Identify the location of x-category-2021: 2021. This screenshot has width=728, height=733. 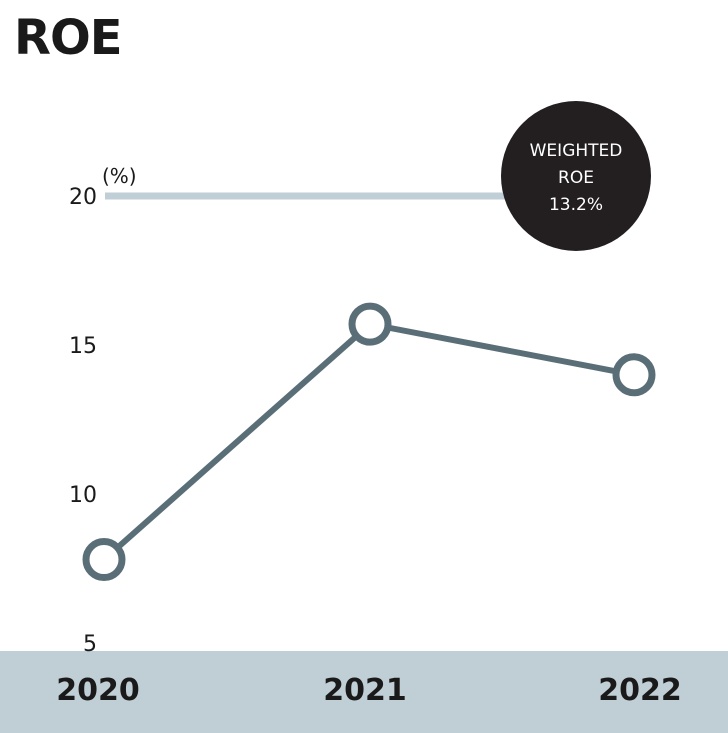
(365, 690).